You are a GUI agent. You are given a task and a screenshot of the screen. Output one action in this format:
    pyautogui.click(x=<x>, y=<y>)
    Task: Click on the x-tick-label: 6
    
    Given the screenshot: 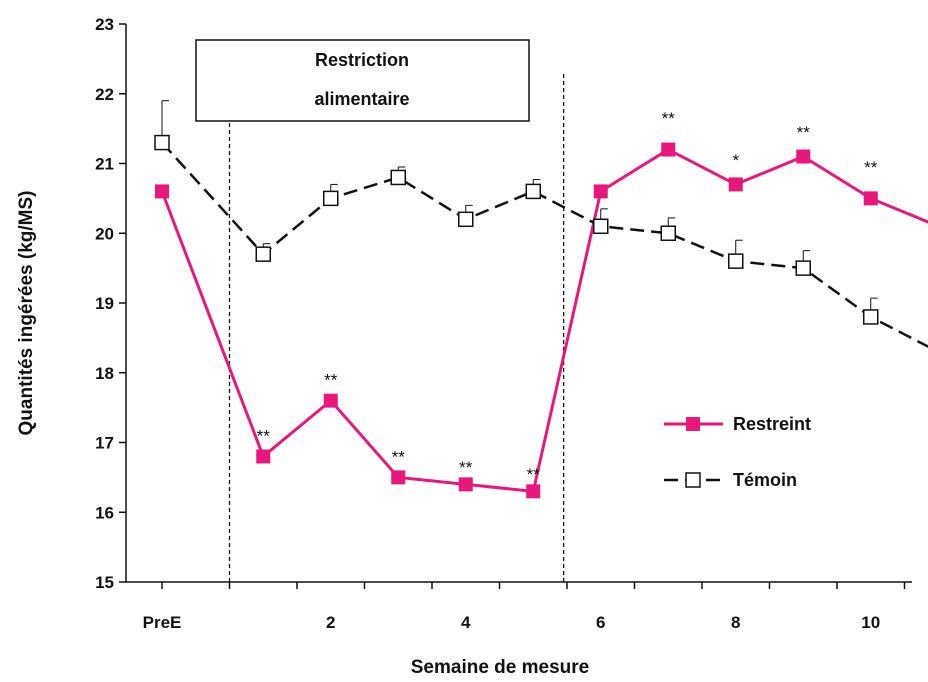 What is the action you would take?
    pyautogui.click(x=600, y=622)
    